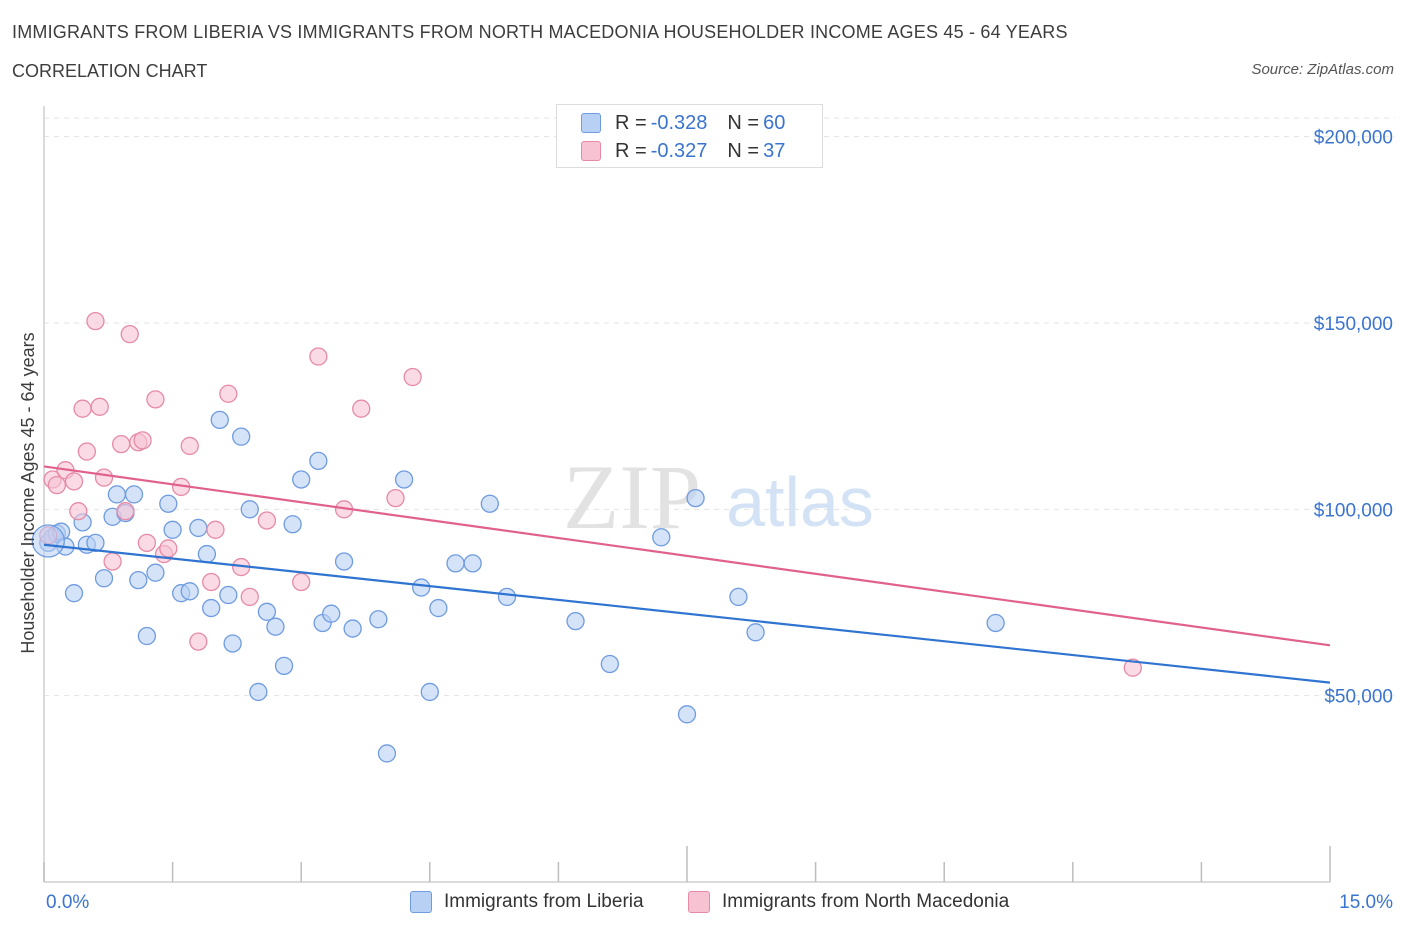 The height and width of the screenshot is (930, 1406). What do you see at coordinates (631, 122) in the screenshot?
I see `liberia-r-label: R =` at bounding box center [631, 122].